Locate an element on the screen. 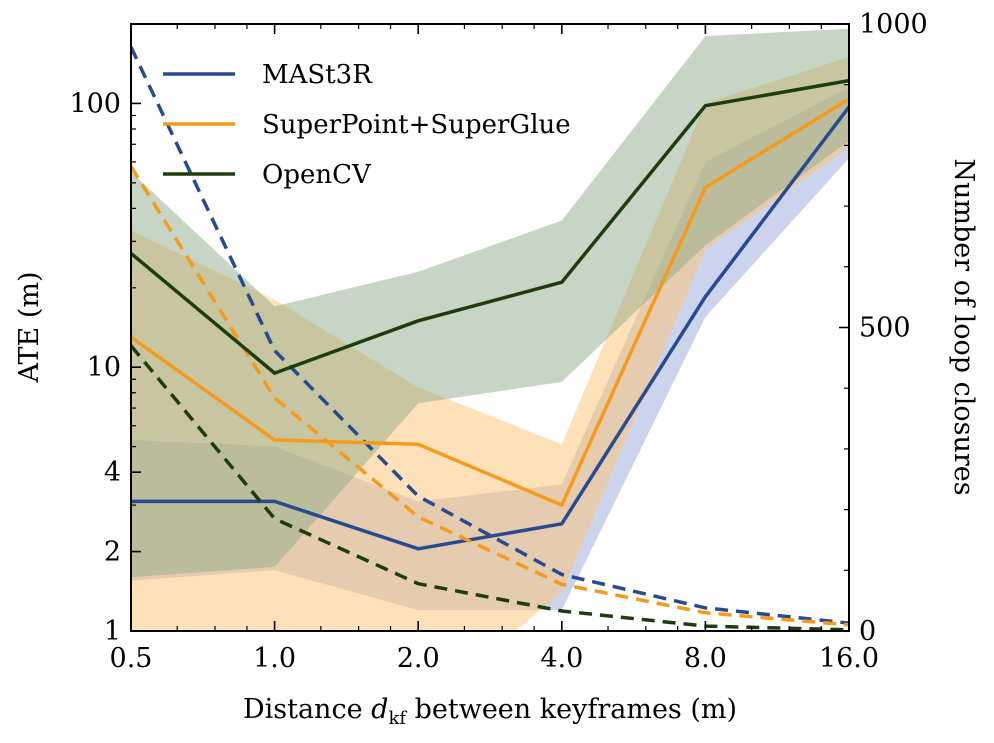  x-tick-label: 0.5 is located at coordinates (131, 658).